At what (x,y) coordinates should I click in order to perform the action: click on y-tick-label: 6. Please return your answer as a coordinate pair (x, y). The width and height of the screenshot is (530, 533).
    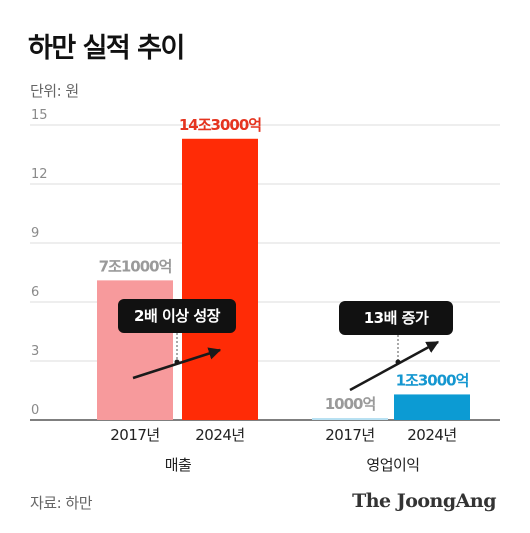
    Looking at the image, I should click on (35, 292).